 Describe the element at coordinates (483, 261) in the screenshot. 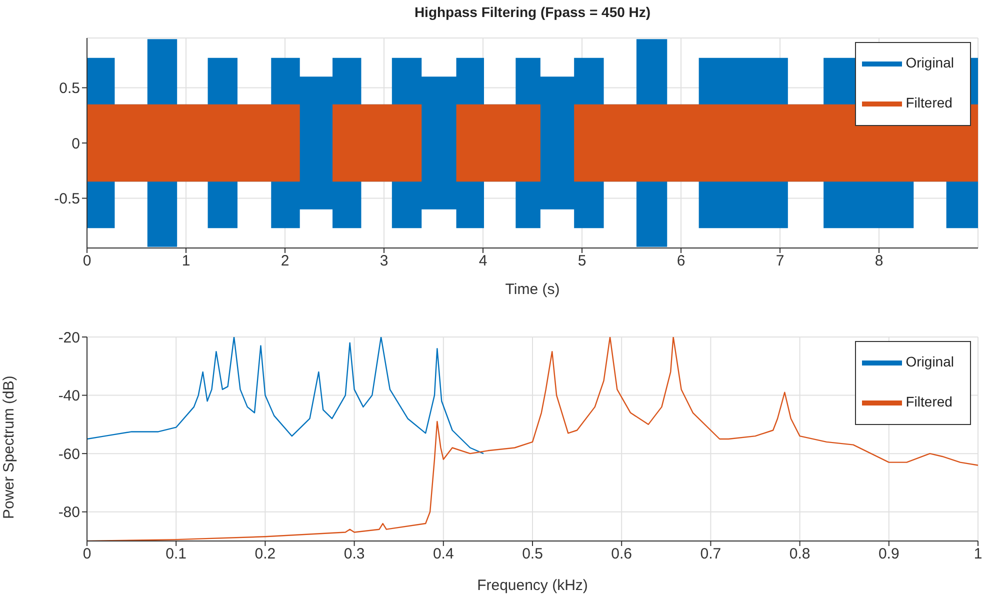

I see `x-tick-label: 4` at that location.